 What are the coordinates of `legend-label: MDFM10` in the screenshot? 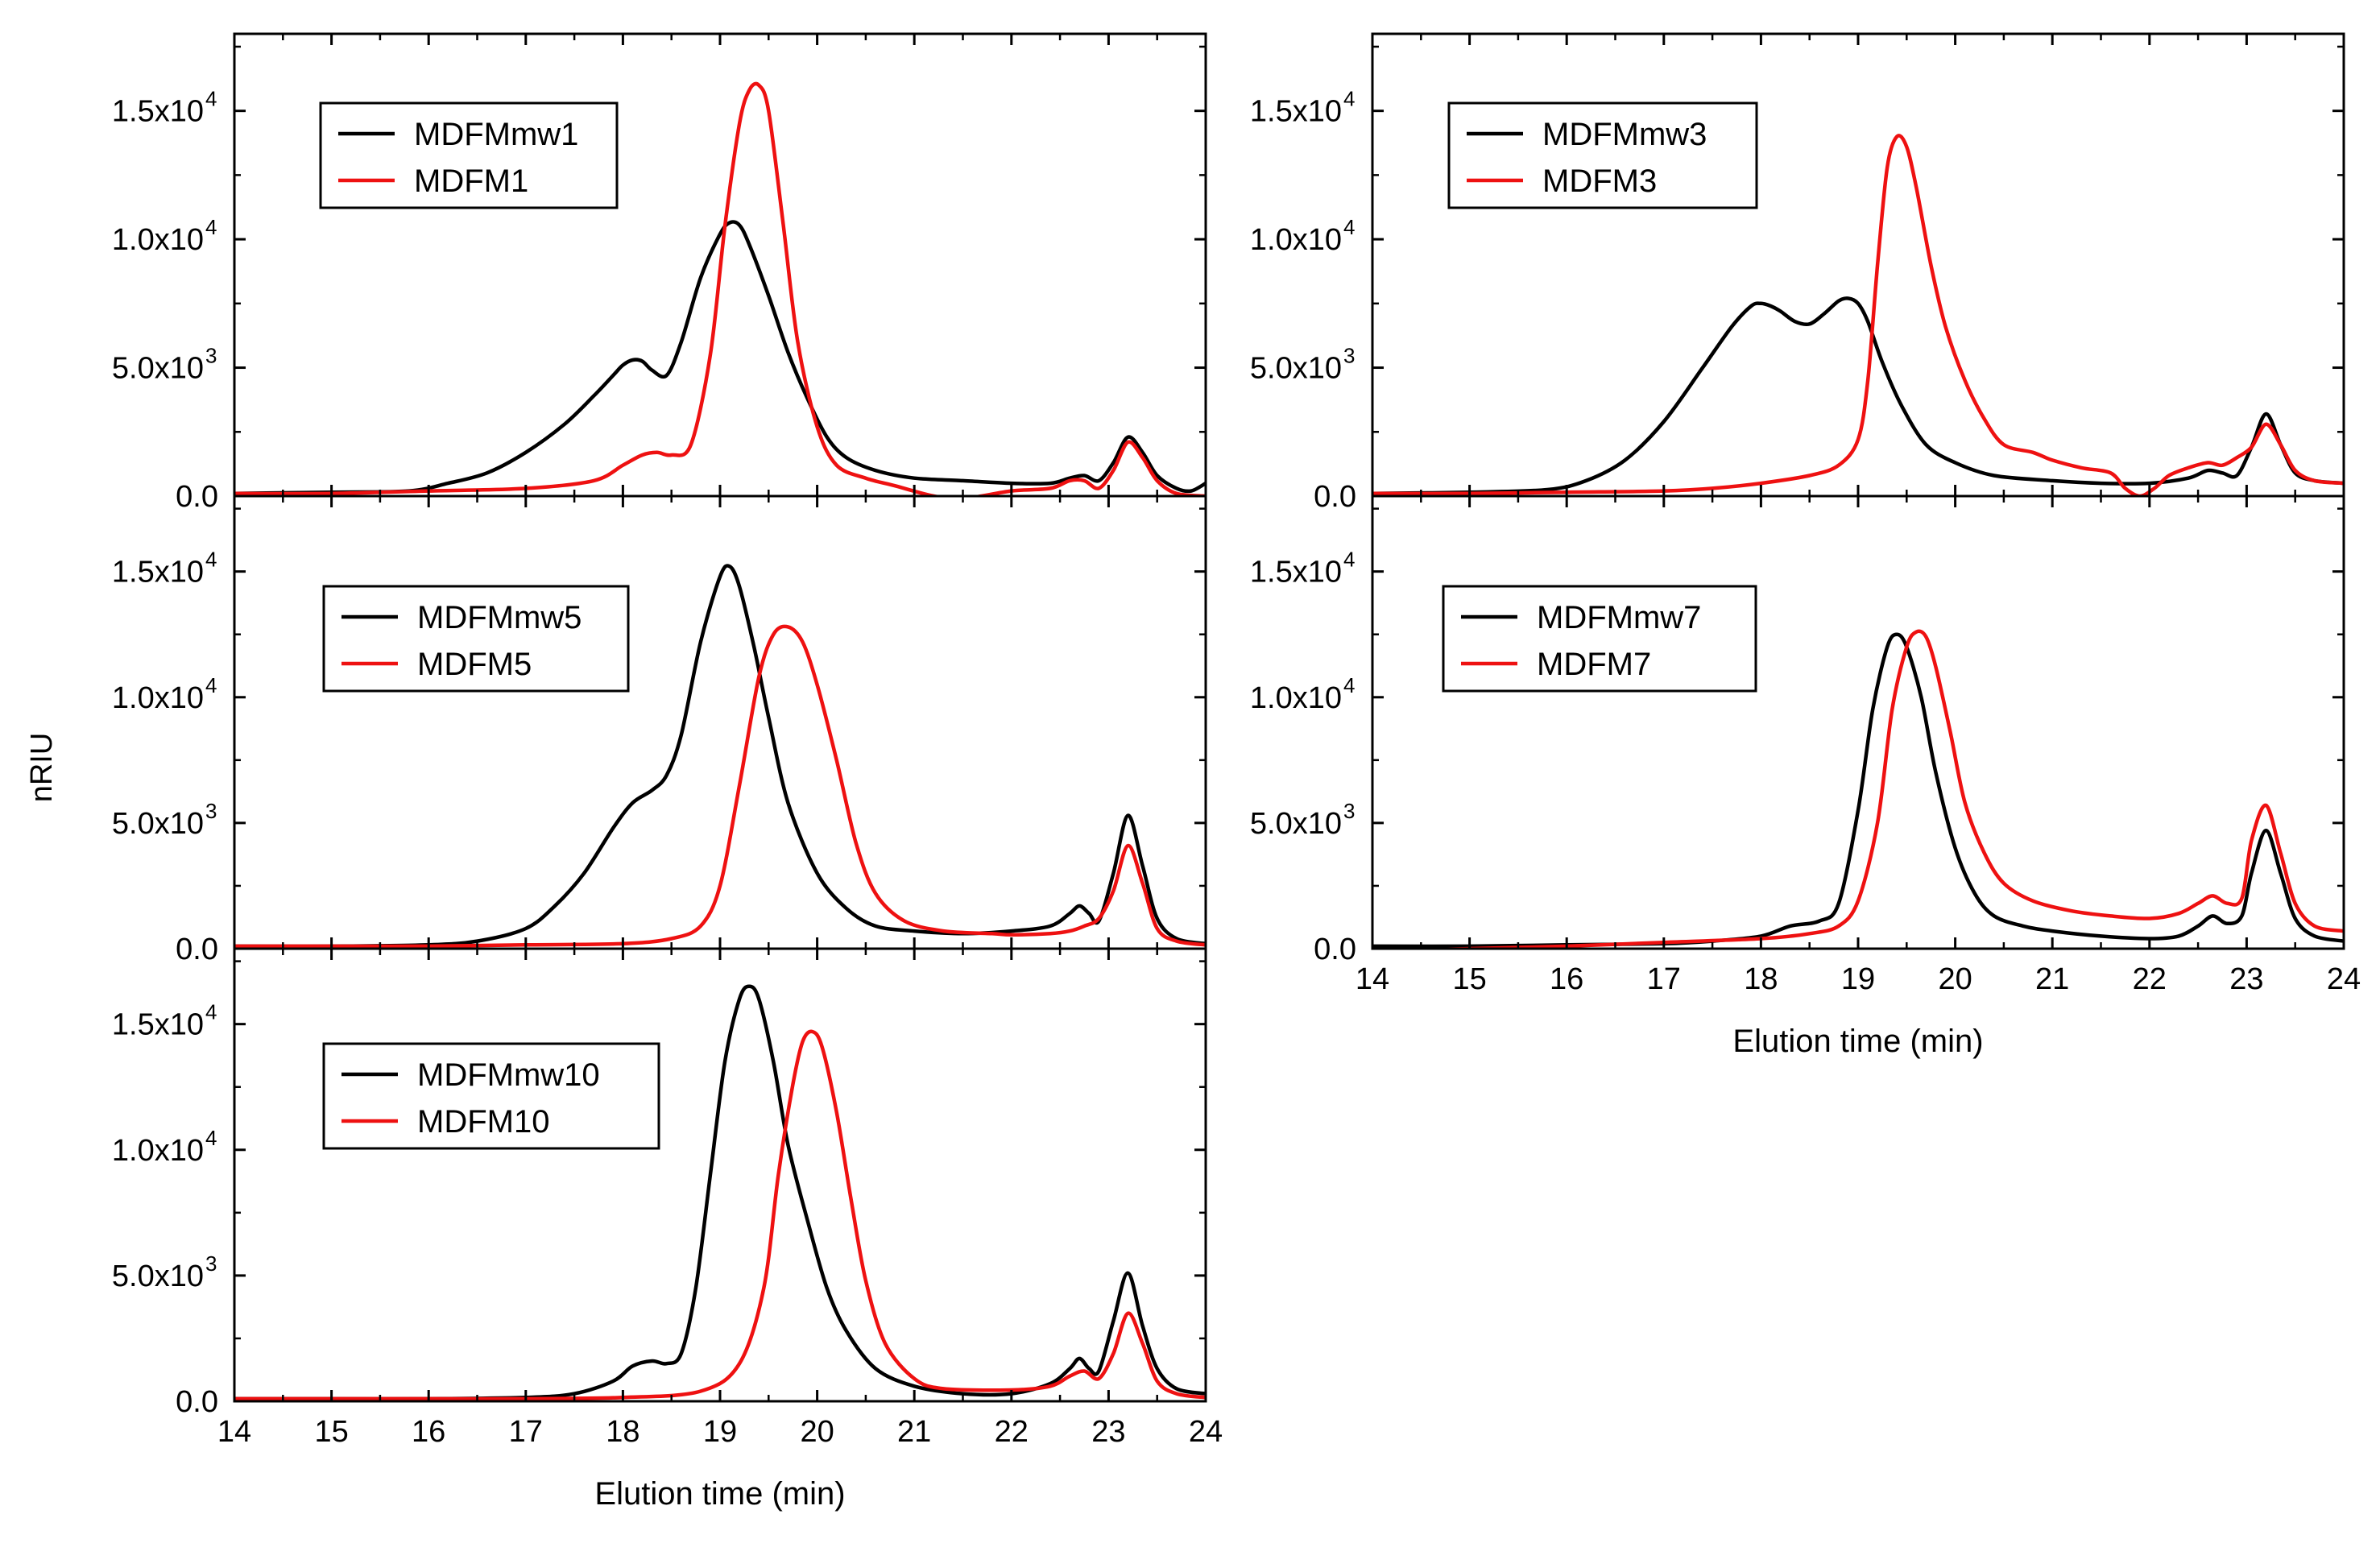 It's located at (483, 1122).